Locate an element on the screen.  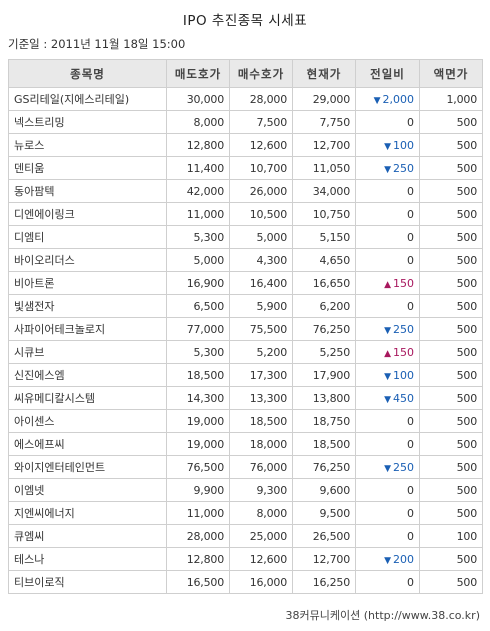
bid-price: 16,400 is located at coordinates (261, 283).